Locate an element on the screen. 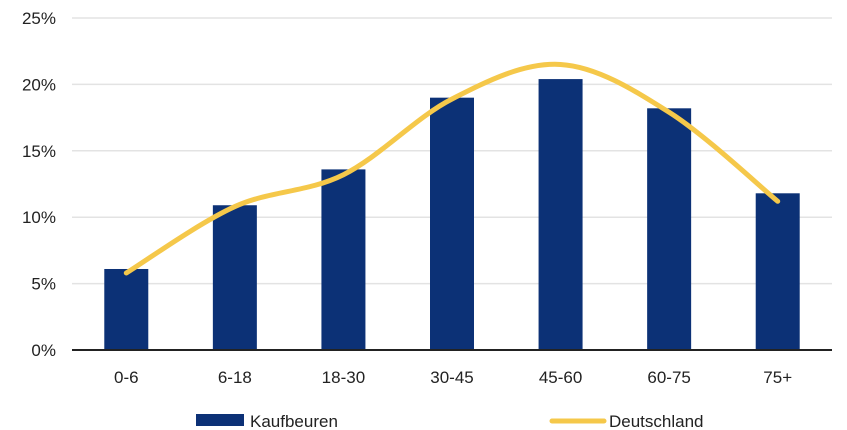 The width and height of the screenshot is (847, 430). y-axis-ticks: 0% 5% 10% 15% 20% 25% is located at coordinates (39, 184).